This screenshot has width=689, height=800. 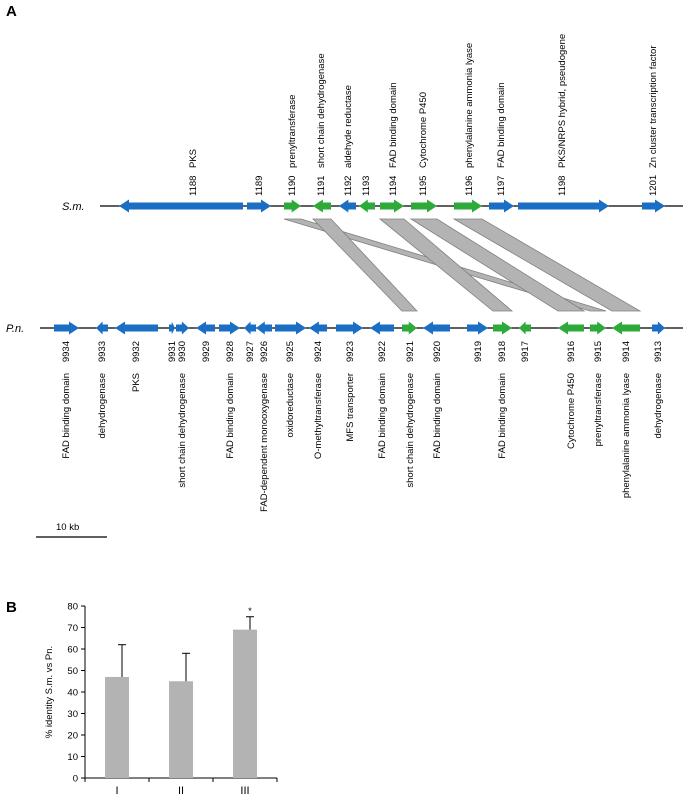 I want to click on pn-gene-name-9914: phenylalanine ammonia lyase, so click(x=626, y=435).